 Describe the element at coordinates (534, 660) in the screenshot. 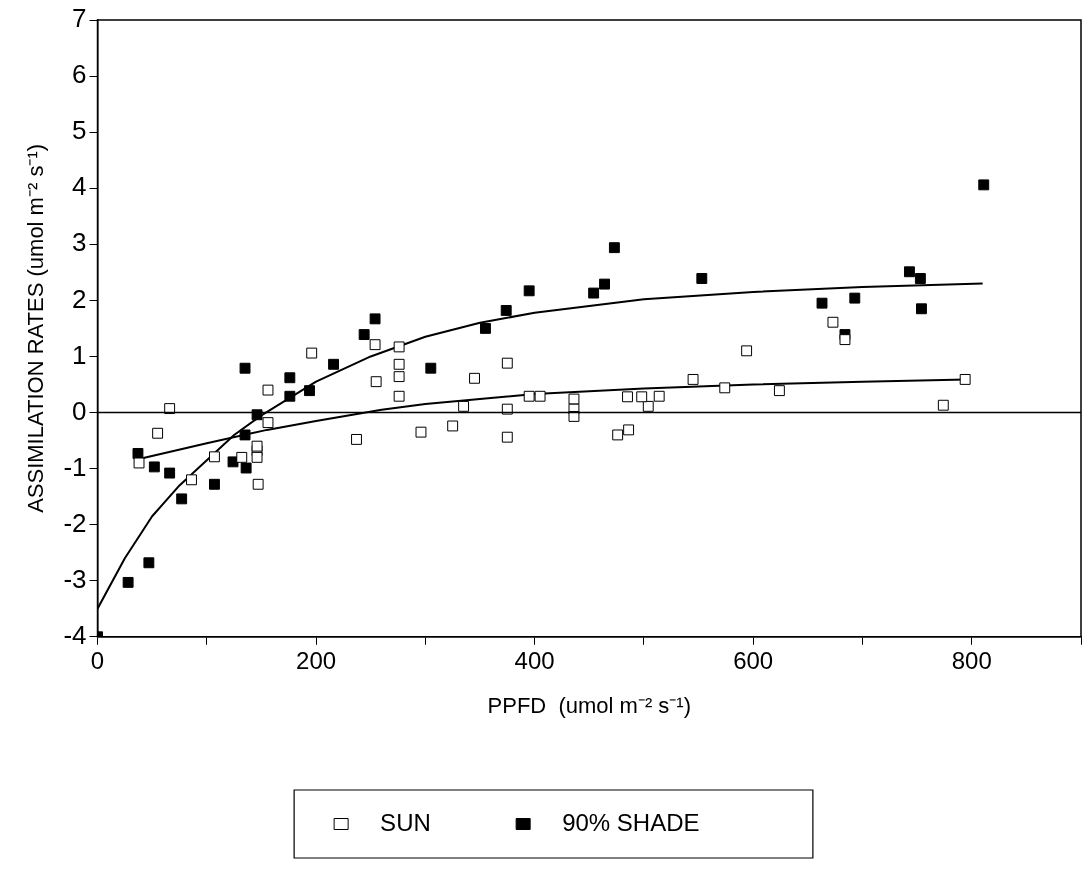

I see `x-tick-label: 400` at that location.